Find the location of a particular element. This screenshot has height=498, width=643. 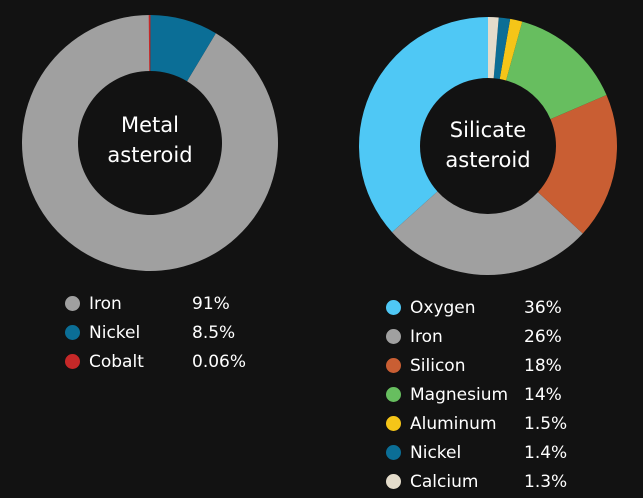

metal-asteroid-legend: Iron 91% Nickel 8.5% Cobalt 0.06% is located at coordinates (165, 337).